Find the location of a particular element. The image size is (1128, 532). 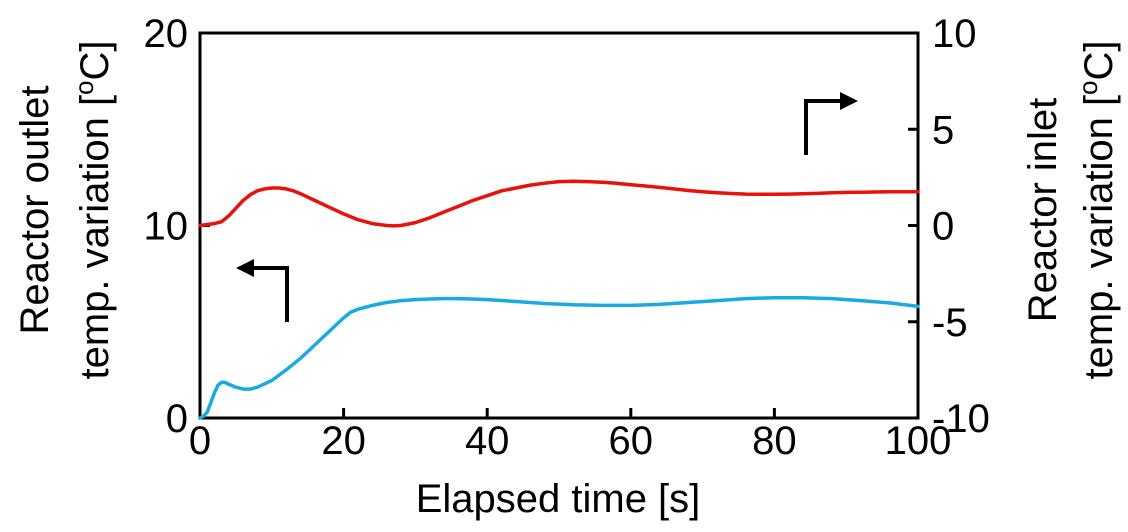

right-y-axis-title-line1: Reactor inlet is located at coordinates (1043, 210).